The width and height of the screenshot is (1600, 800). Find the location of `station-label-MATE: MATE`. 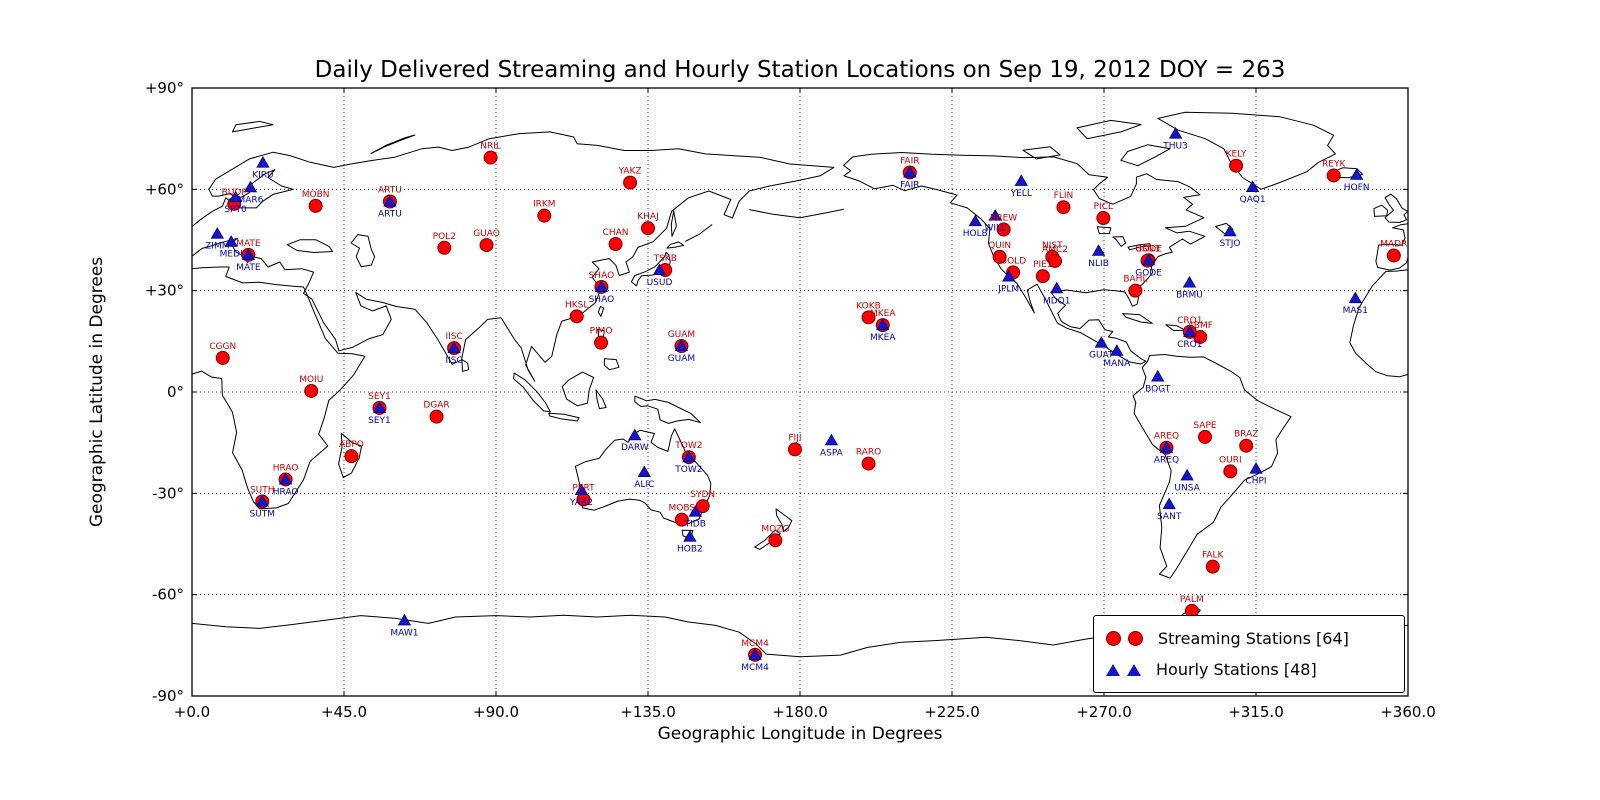

station-label-MATE: MATE is located at coordinates (248, 244).